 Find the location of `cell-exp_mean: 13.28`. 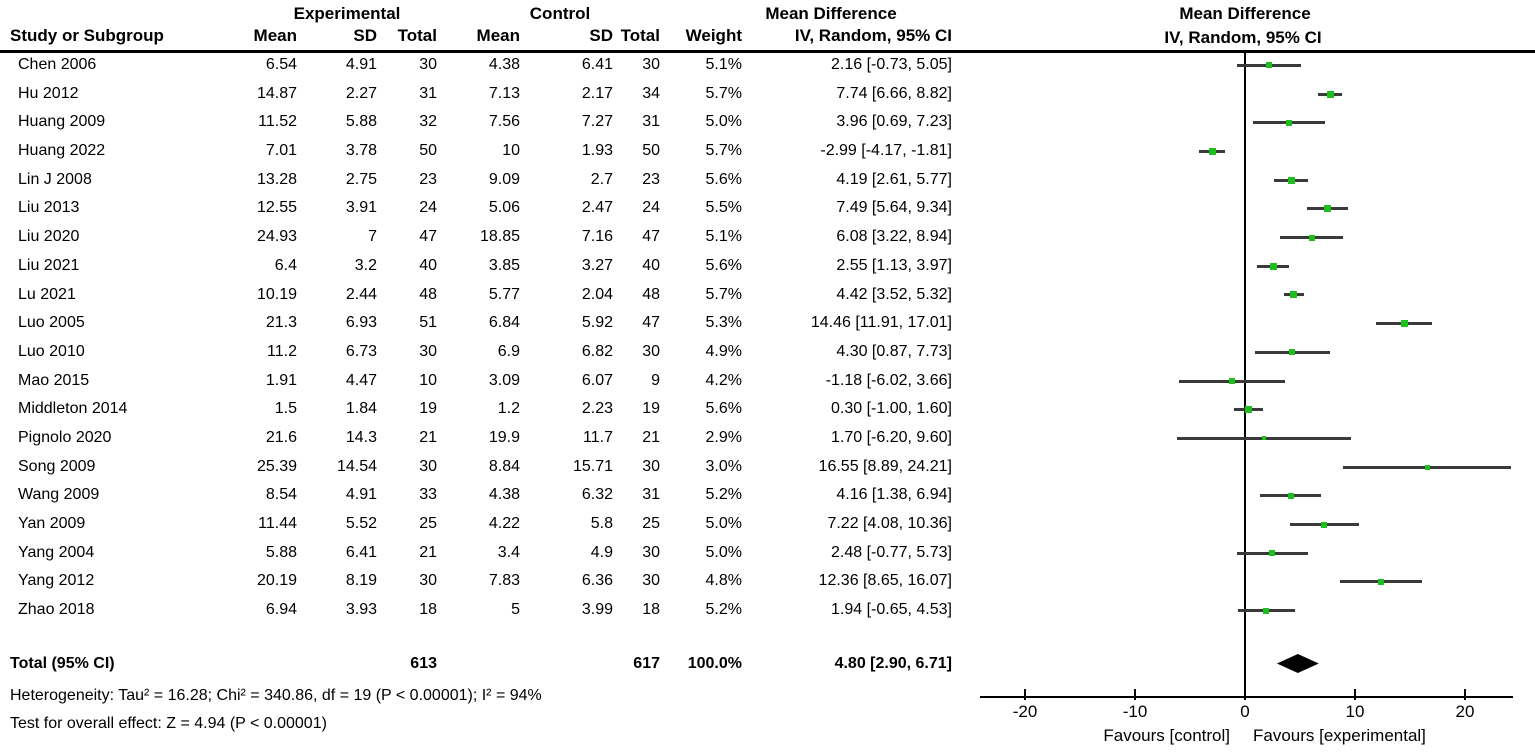

cell-exp_mean: 13.28 is located at coordinates (276, 179).